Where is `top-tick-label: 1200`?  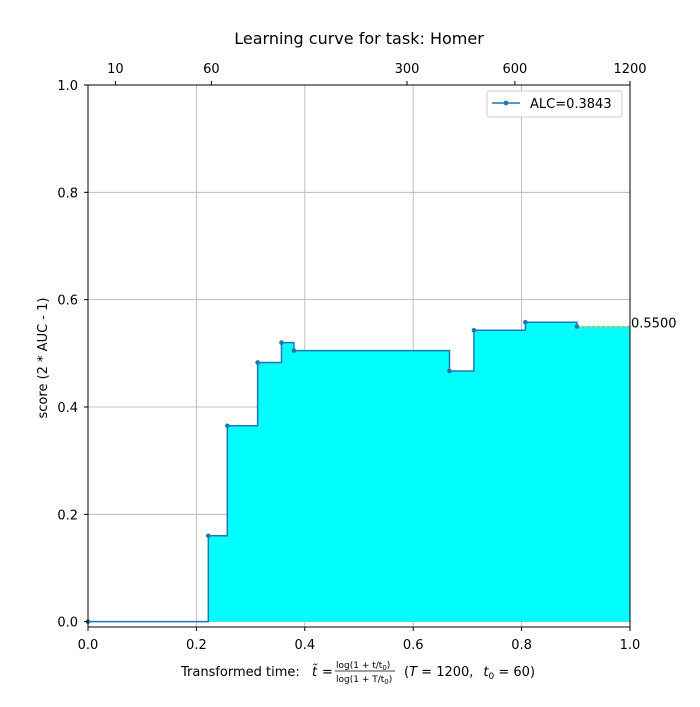
top-tick-label: 1200 is located at coordinates (629, 69).